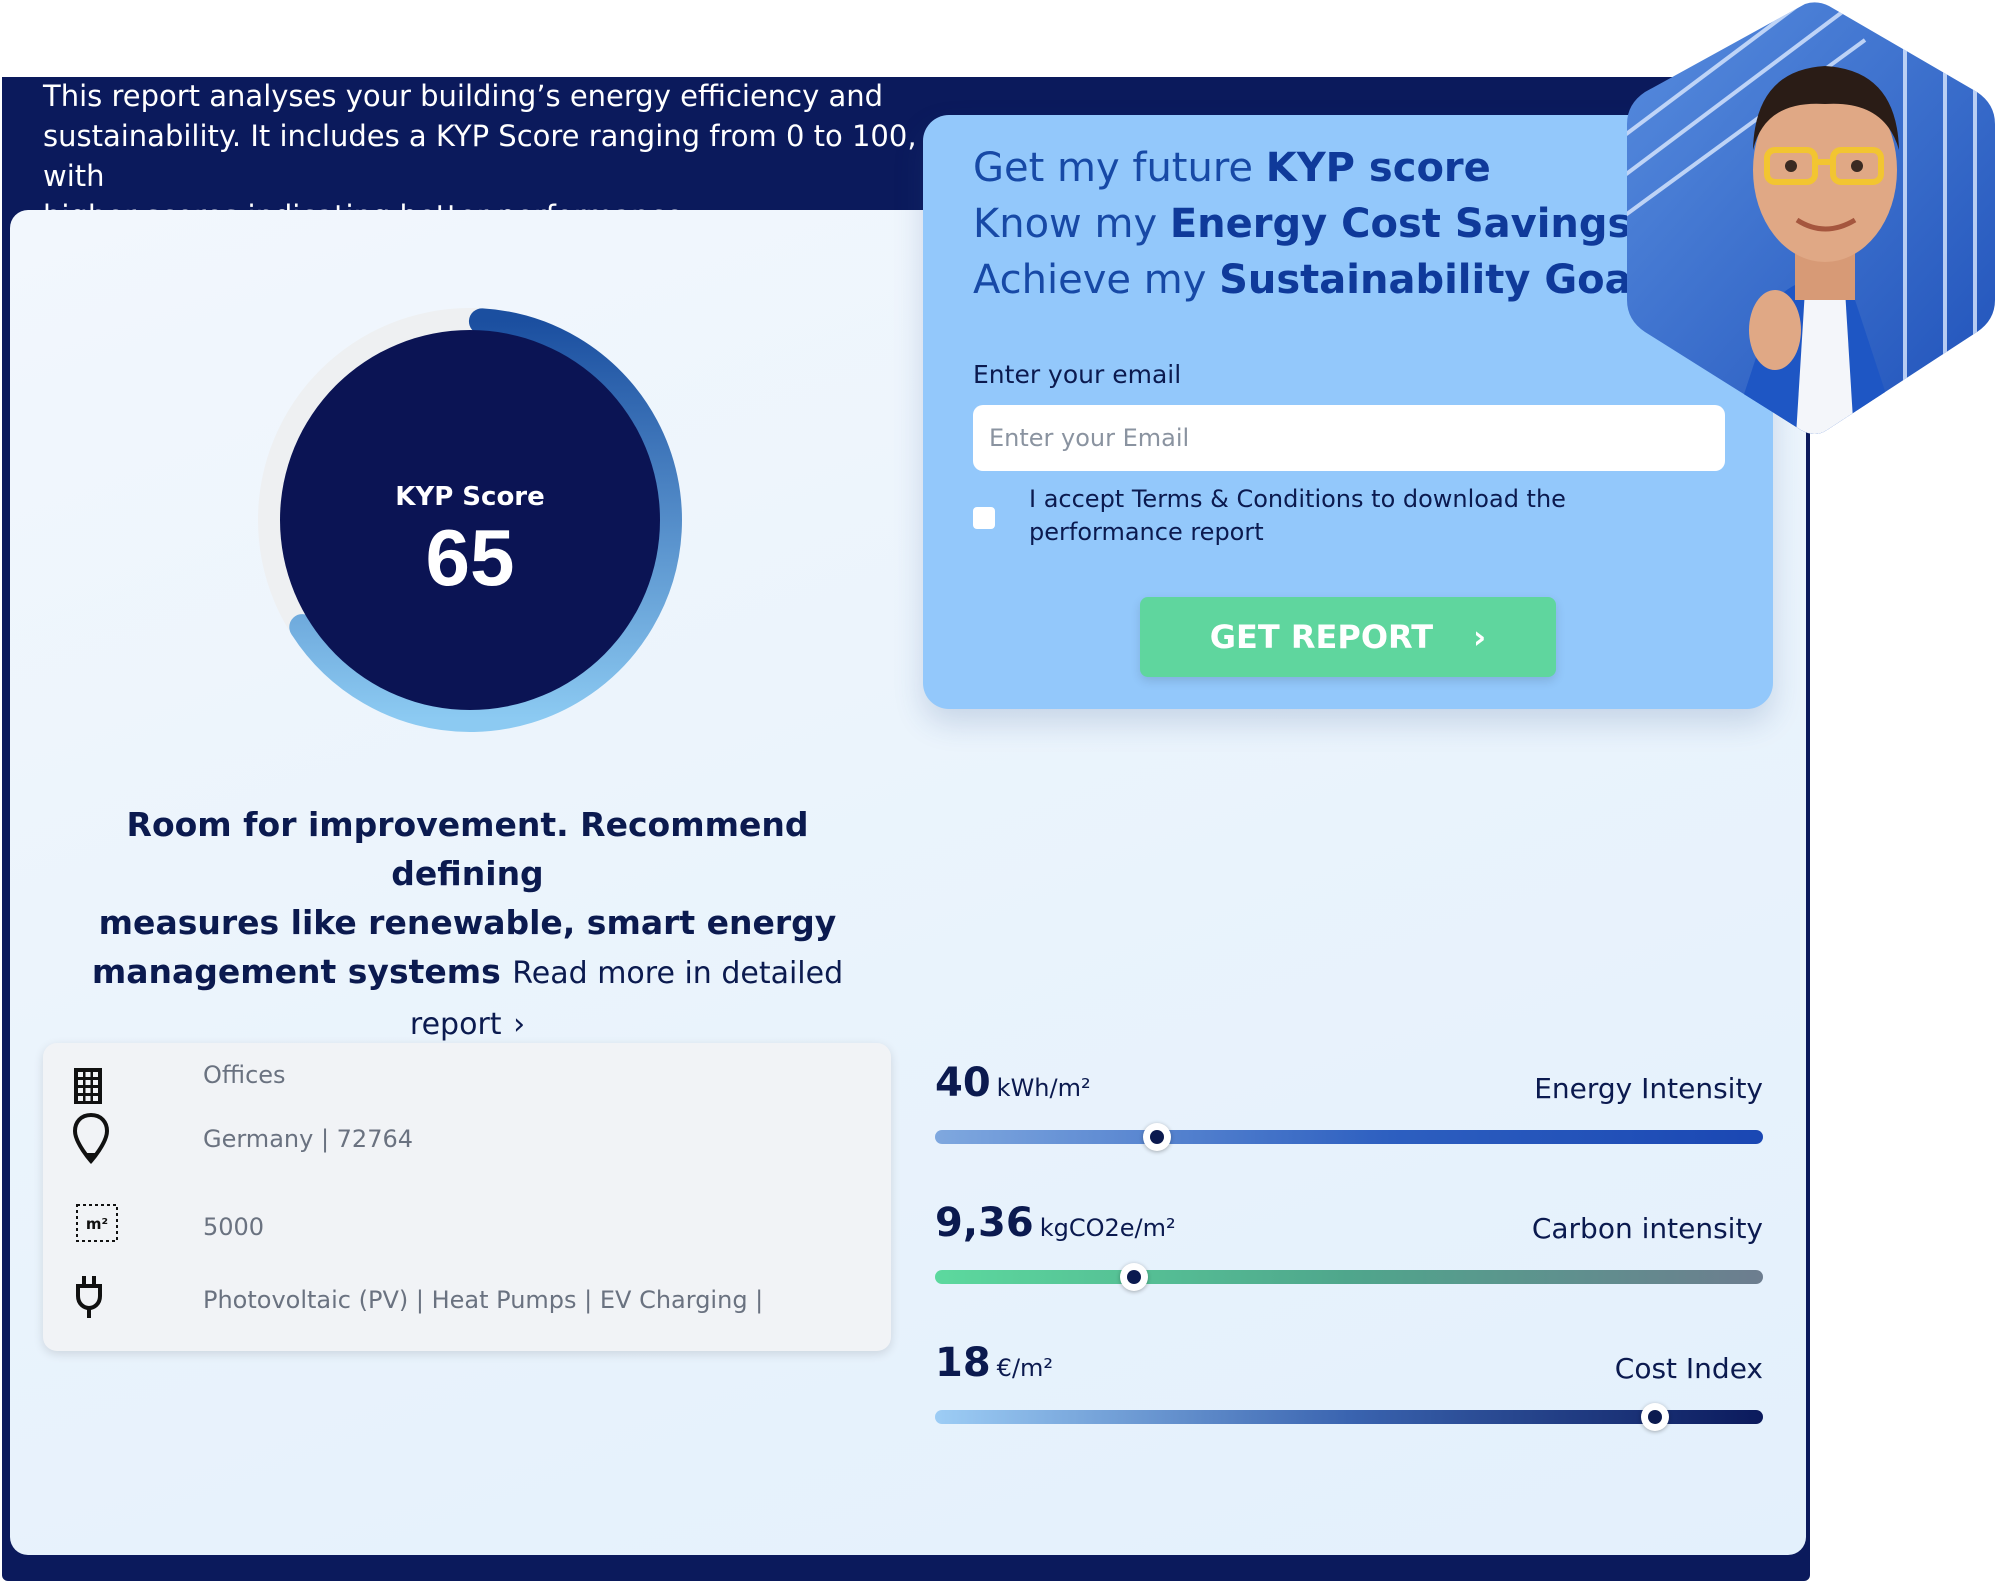 The height and width of the screenshot is (1583, 2000). What do you see at coordinates (626, 999) in the screenshot?
I see `read-more-link: Read more in detailed report` at bounding box center [626, 999].